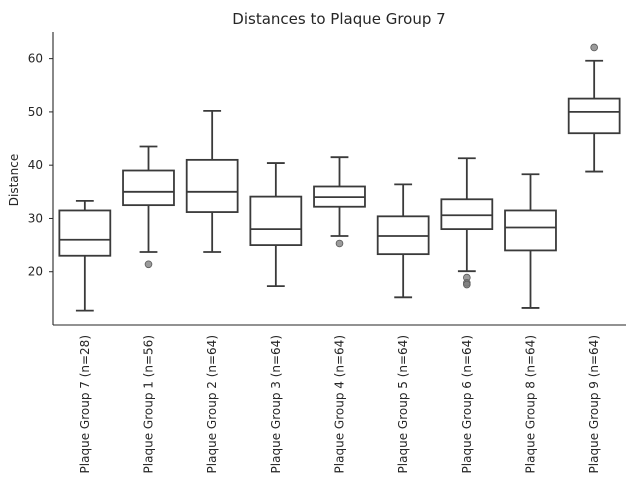 The image size is (640, 480). Describe the element at coordinates (403, 404) in the screenshot. I see `x-tick-label: Plaque Group 5 (n=64)` at that location.